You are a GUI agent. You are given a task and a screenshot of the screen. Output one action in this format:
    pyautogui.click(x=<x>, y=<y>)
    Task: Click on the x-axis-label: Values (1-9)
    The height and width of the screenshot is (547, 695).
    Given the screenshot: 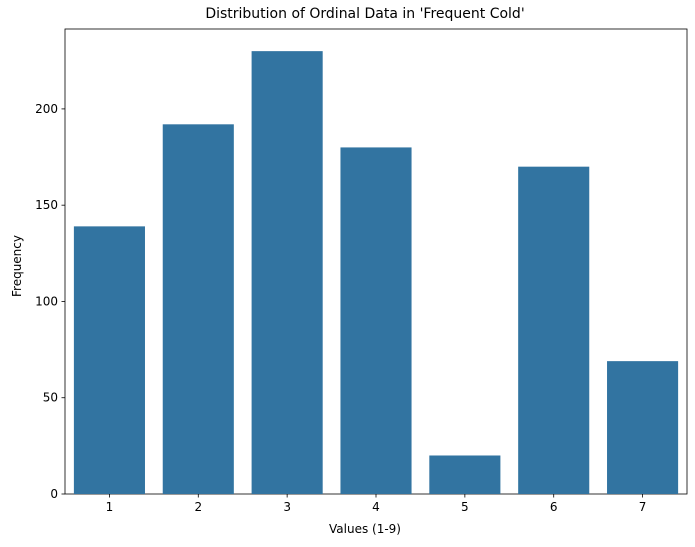 What is the action you would take?
    pyautogui.click(x=365, y=529)
    